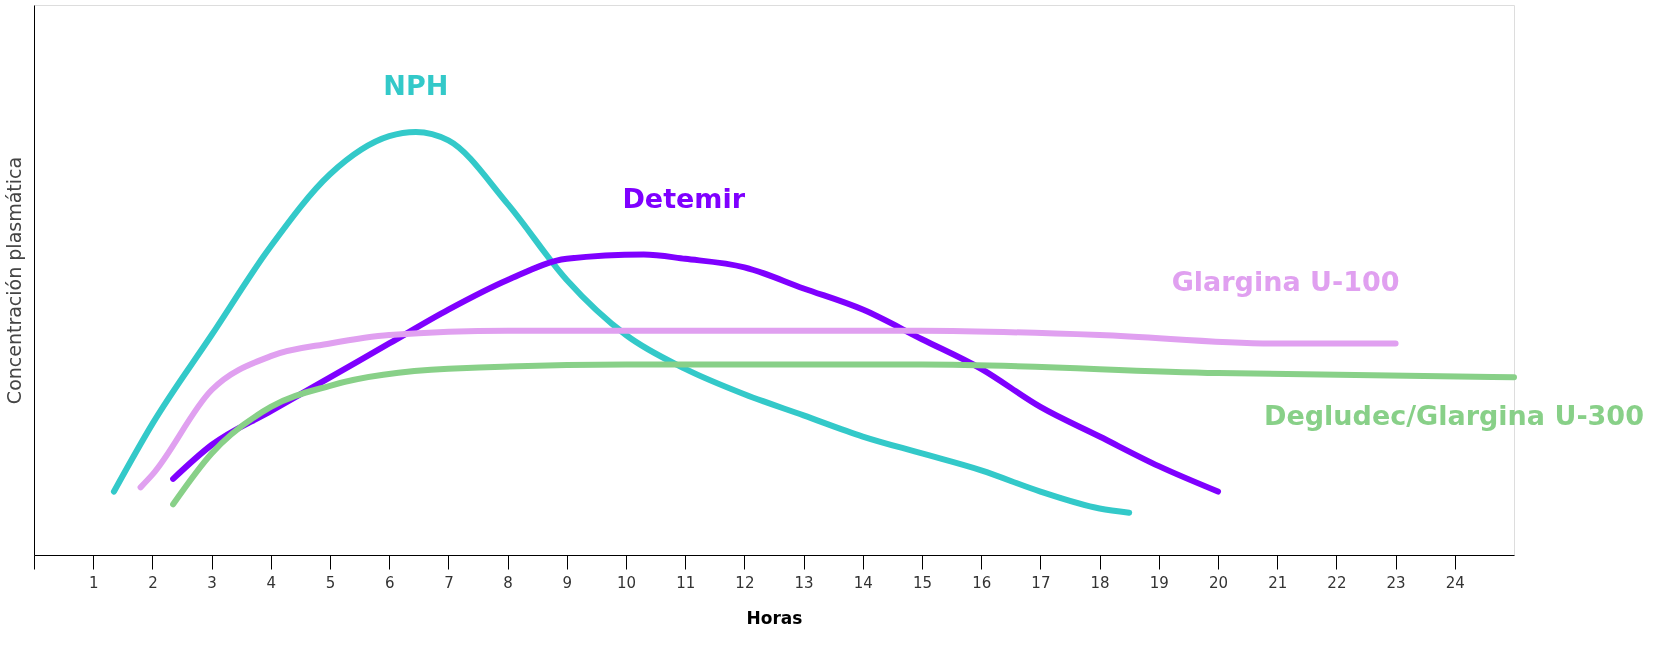 The image size is (1669, 666). Describe the element at coordinates (686, 582) in the screenshot. I see `x-tick-label: 11` at that location.